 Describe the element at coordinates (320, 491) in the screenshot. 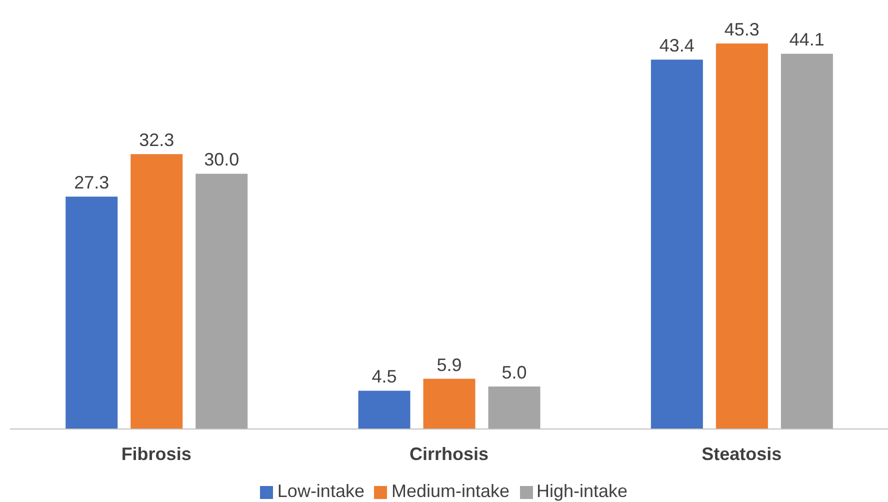

I see `legend-label: Low-intake` at that location.